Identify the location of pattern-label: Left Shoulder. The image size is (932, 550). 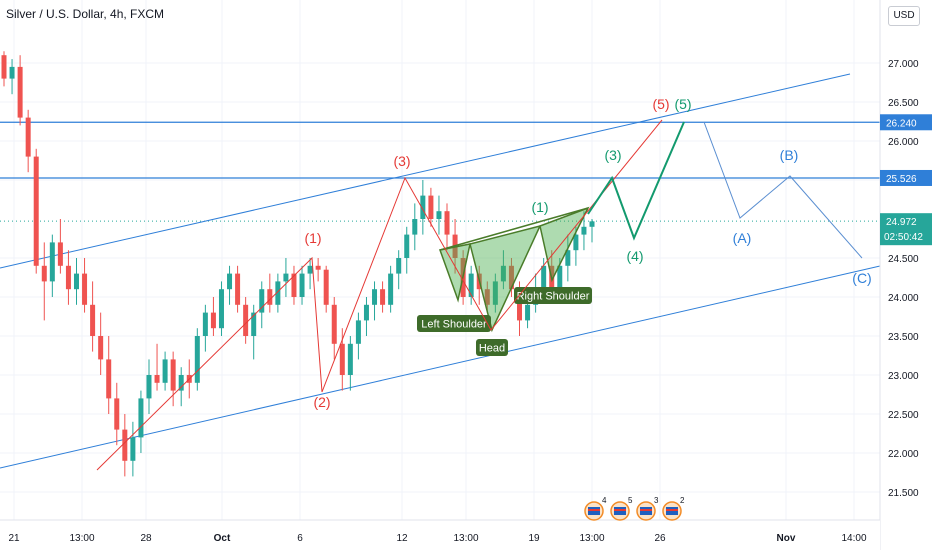
(454, 325).